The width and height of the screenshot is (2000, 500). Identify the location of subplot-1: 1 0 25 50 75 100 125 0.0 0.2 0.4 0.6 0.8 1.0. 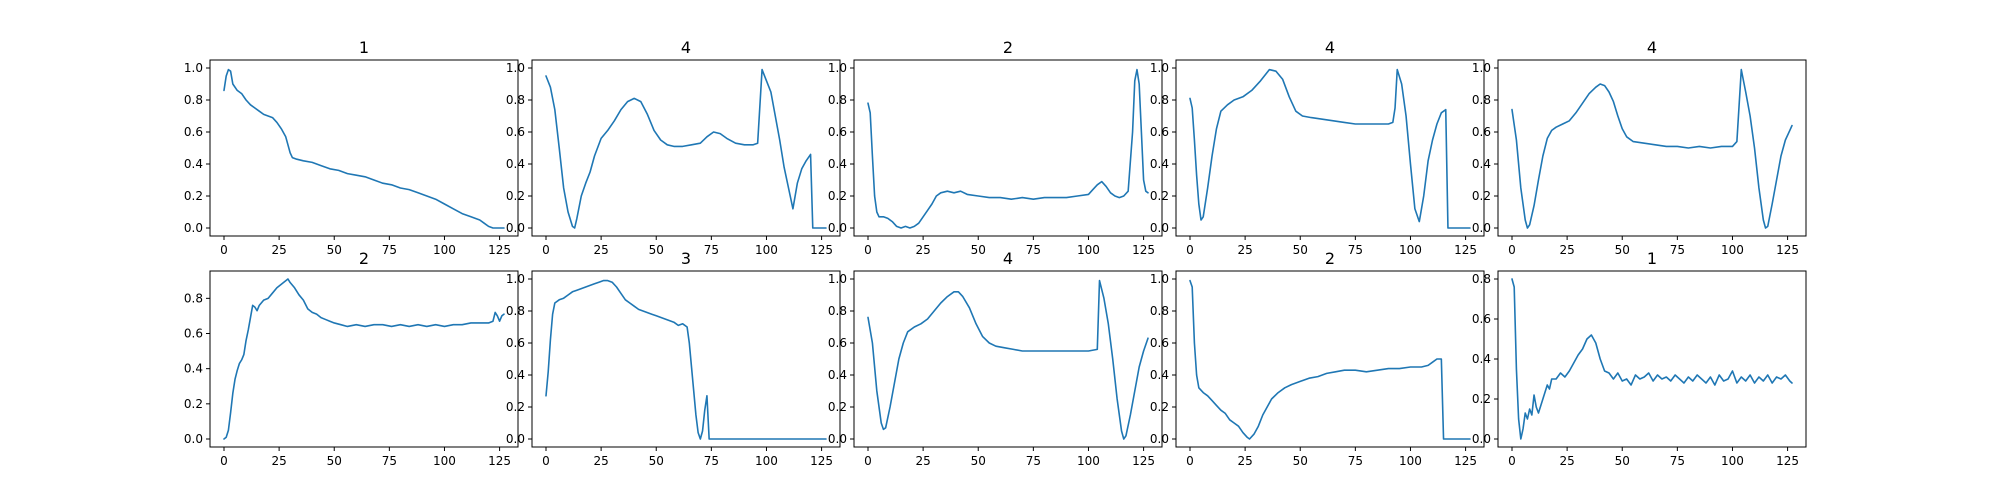
(351, 147).